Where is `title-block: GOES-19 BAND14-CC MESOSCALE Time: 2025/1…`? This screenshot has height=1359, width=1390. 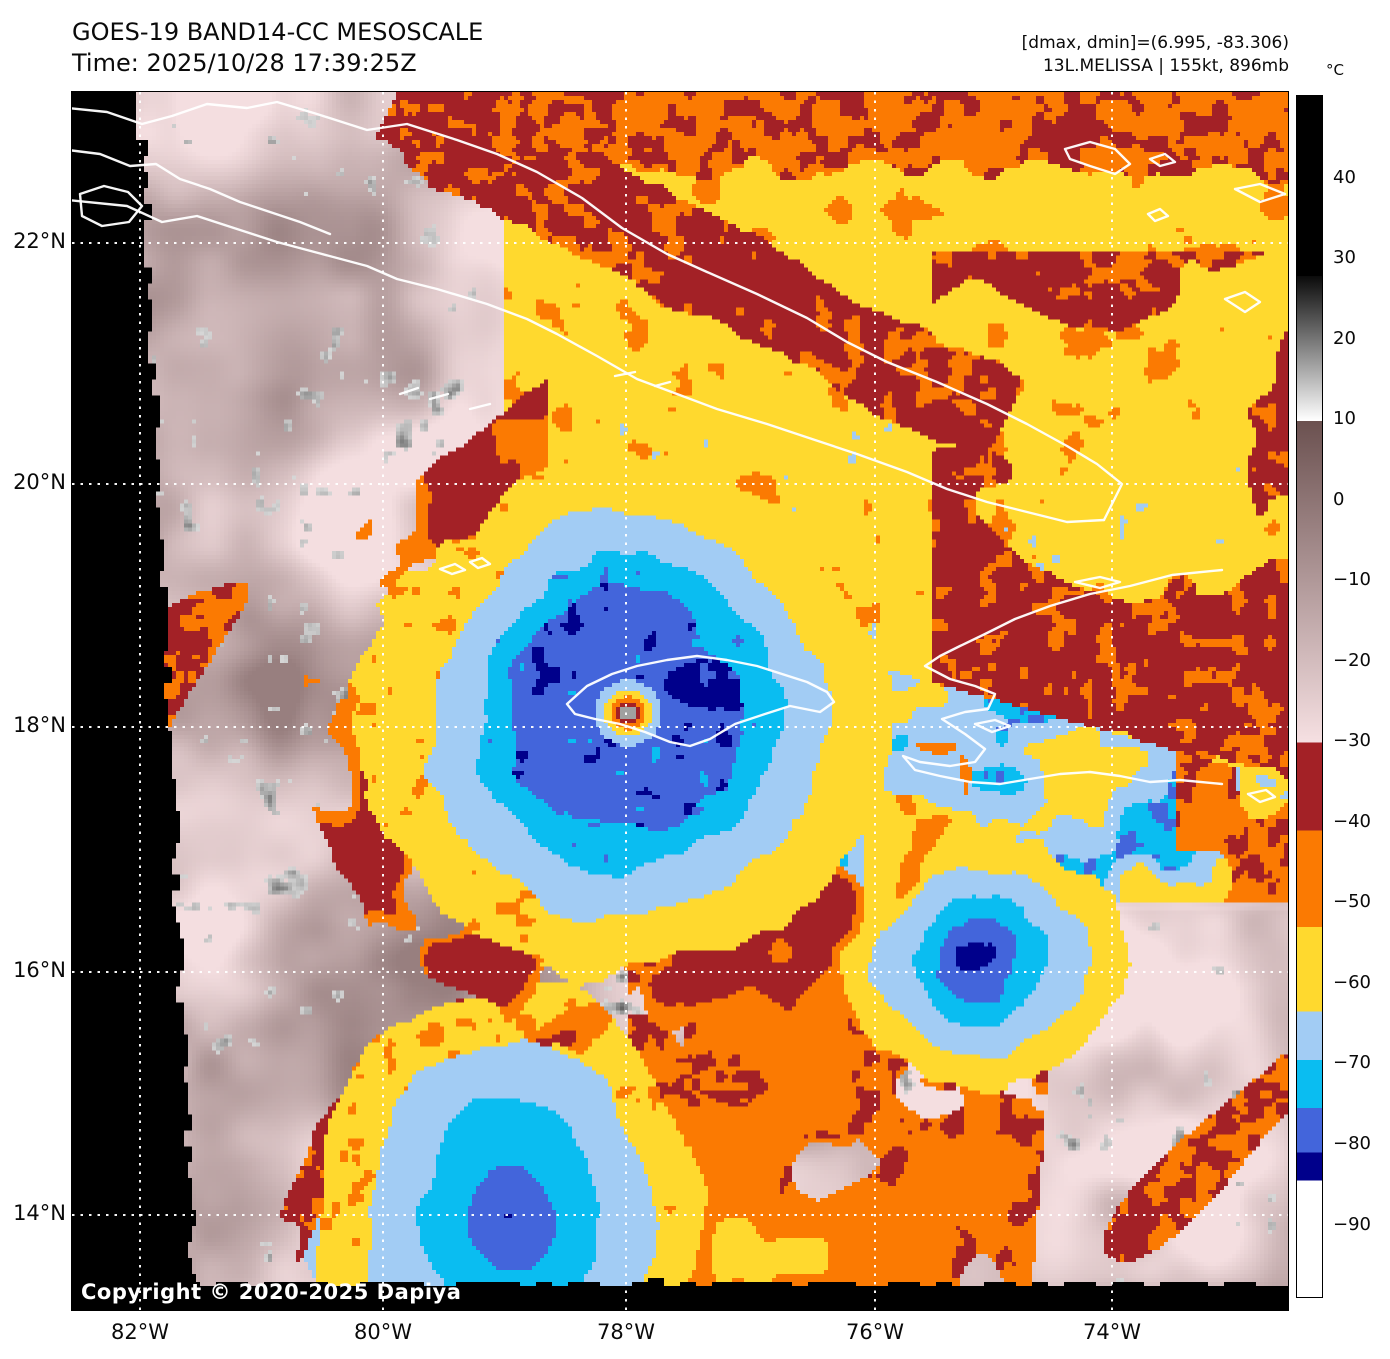 title-block: GOES-19 BAND14-CC MESOSCALE Time: 2025/1… is located at coordinates (277, 48).